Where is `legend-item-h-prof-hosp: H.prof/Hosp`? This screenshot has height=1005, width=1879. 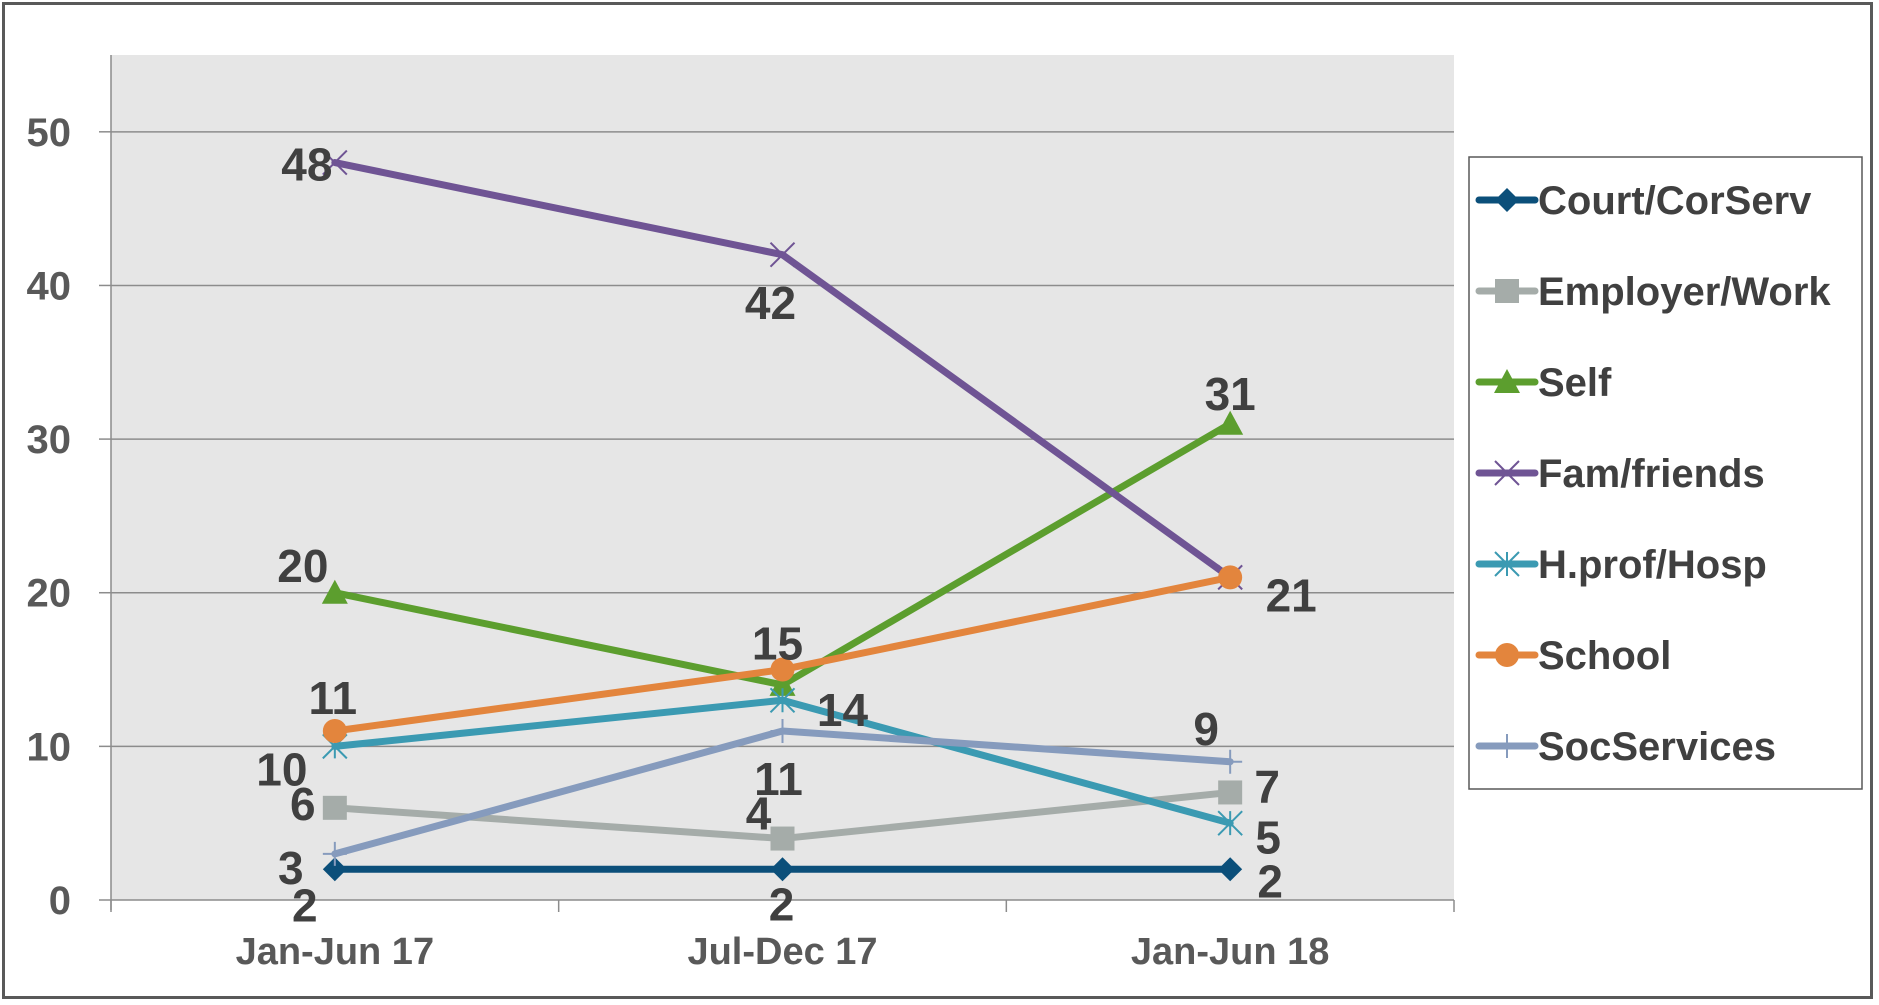
legend-item-h-prof-hosp: H.prof/Hosp is located at coordinates (1621, 565).